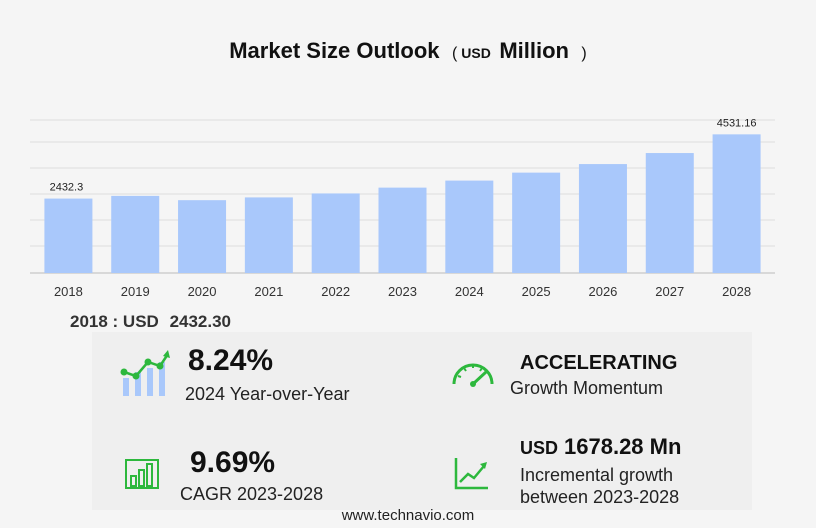 The width and height of the screenshot is (816, 528). What do you see at coordinates (454, 53) in the screenshot?
I see `title-paren-open: (` at bounding box center [454, 53].